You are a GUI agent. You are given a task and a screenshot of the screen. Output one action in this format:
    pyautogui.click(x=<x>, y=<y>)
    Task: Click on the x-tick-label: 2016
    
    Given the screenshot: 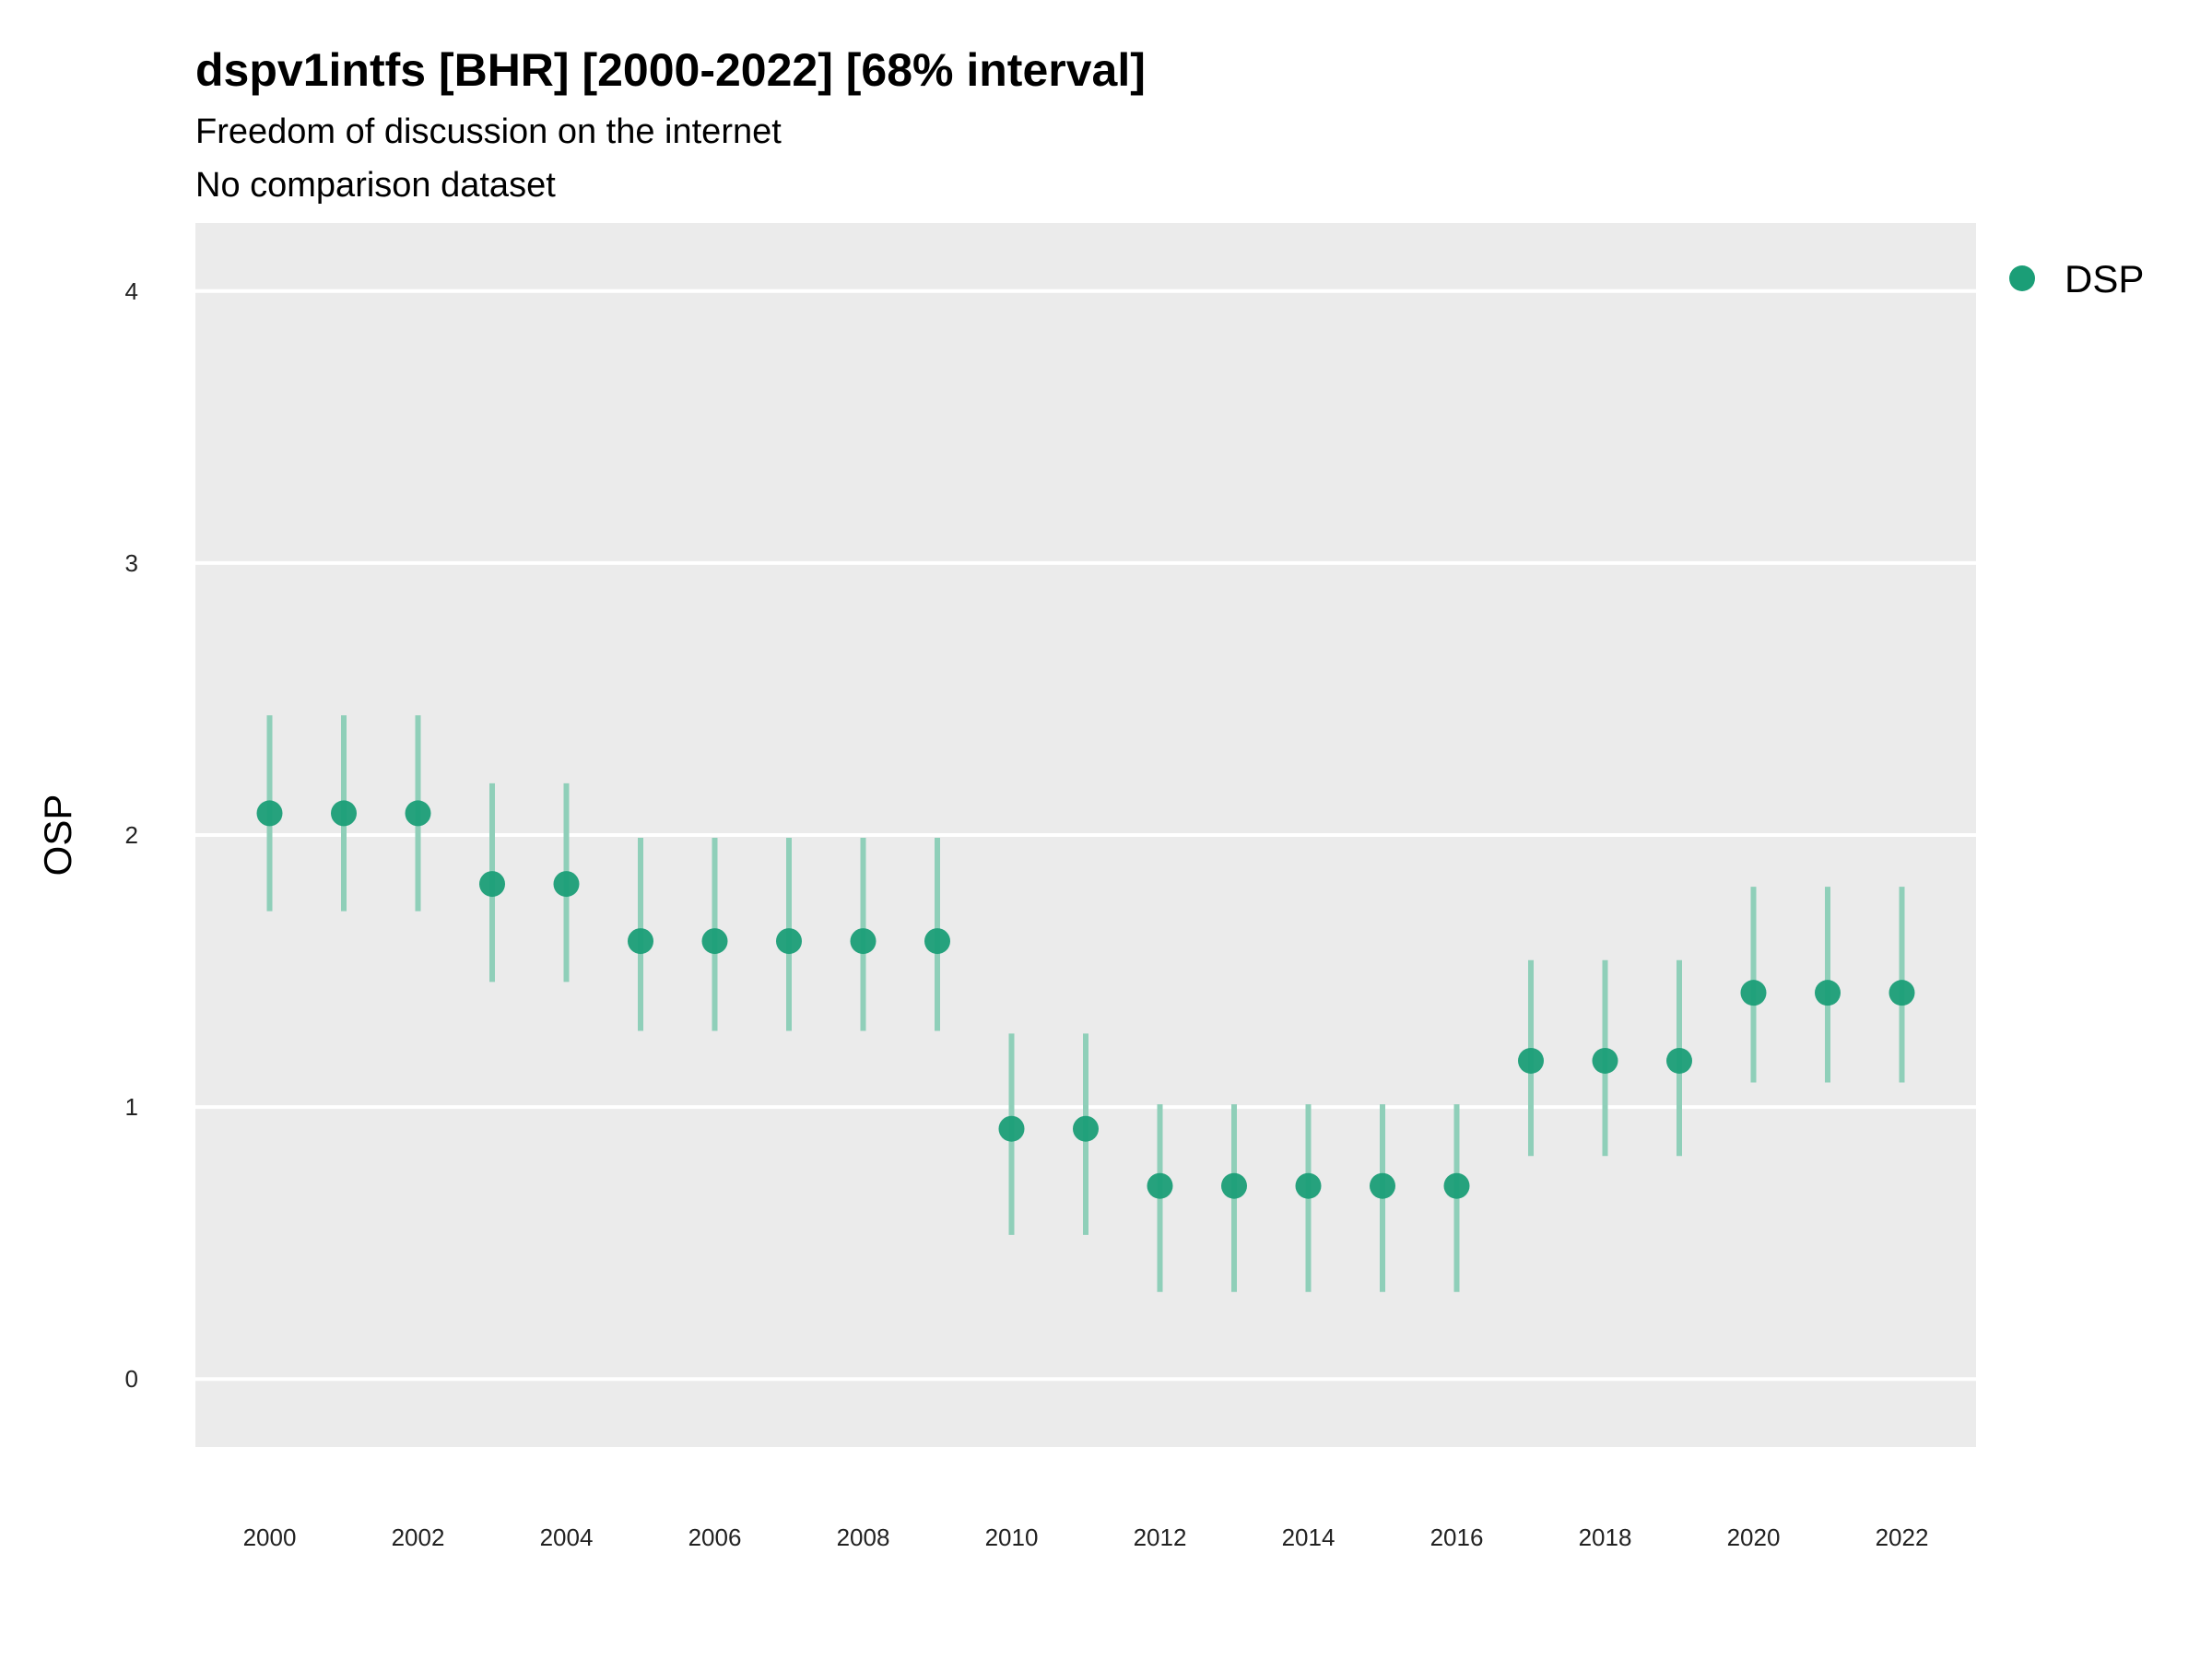 What is the action you would take?
    pyautogui.click(x=1457, y=1537)
    